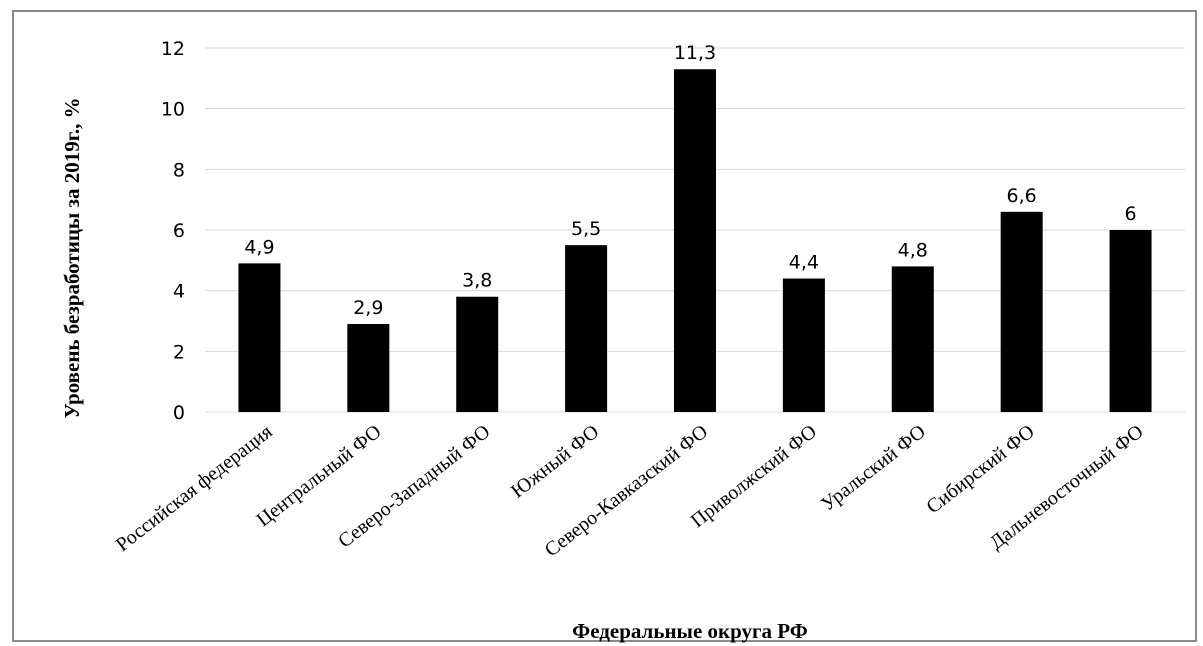 The width and height of the screenshot is (1203, 646). What do you see at coordinates (194, 488) in the screenshot?
I see `x-category-label: Российская федерация` at bounding box center [194, 488].